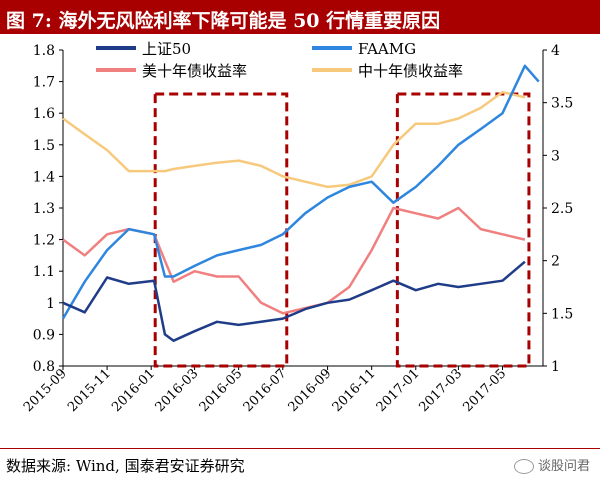 This screenshot has width=600, height=483. I want to click on y-left-tick-label: 1.3, so click(44, 209).